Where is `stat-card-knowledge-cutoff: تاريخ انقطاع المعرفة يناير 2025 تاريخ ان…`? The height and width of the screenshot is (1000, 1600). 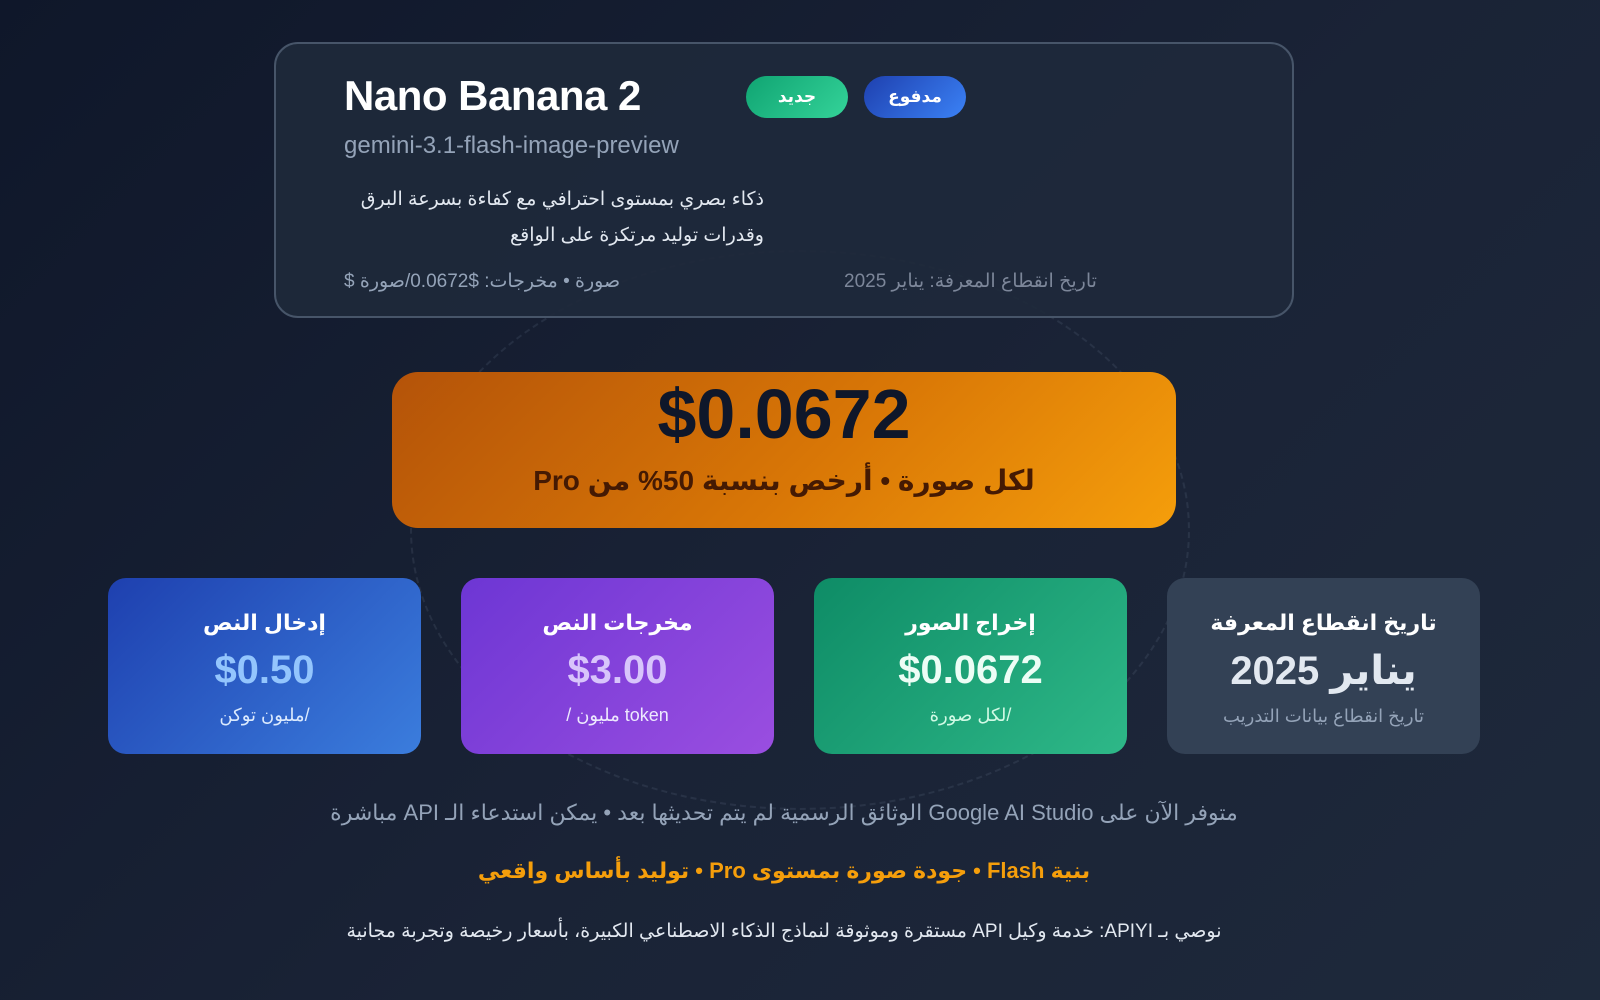 stat-card-knowledge-cutoff: تاريخ انقطاع المعرفة يناير 2025 تاريخ ان… is located at coordinates (1323, 666).